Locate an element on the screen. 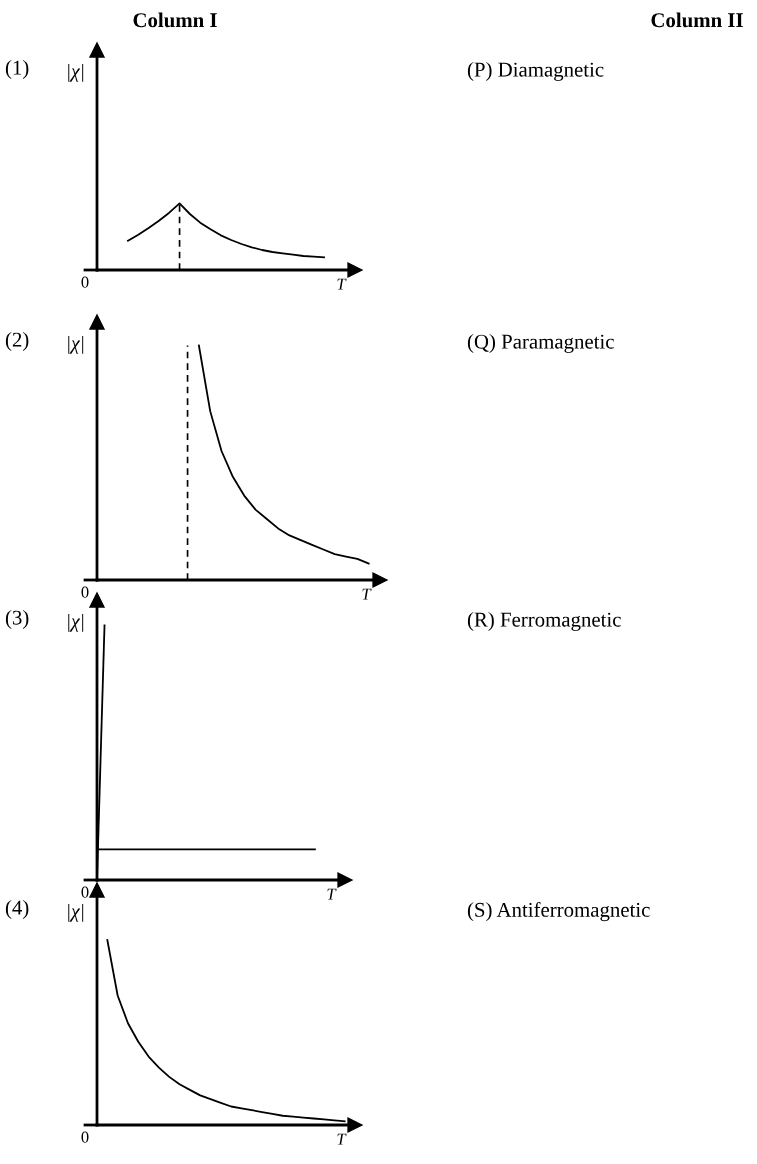 Image resolution: width=757 pixels, height=1164 pixels. text: (S) Antiferromagnetic is located at coordinates (558, 912).